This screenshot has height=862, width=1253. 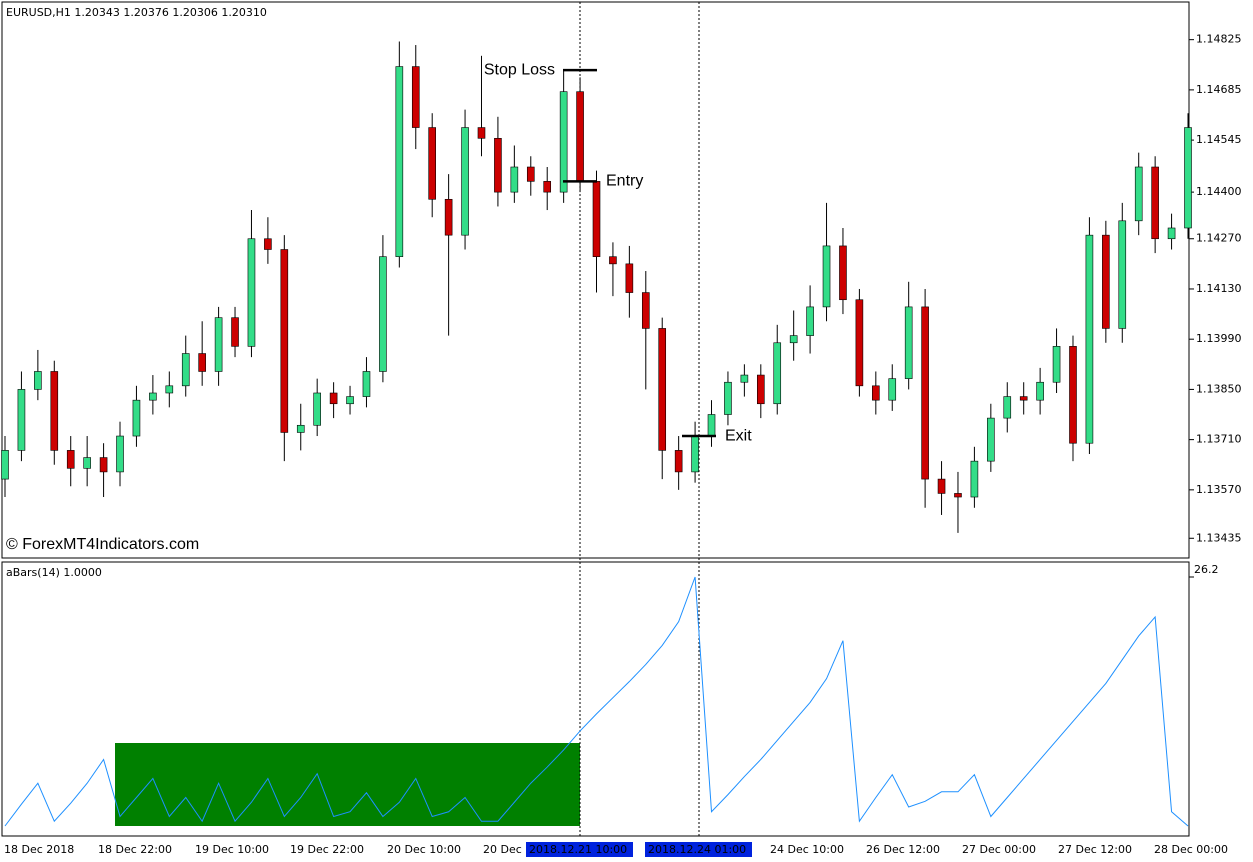 I want to click on y-tick-label: 1.13990, so click(x=1219, y=338).